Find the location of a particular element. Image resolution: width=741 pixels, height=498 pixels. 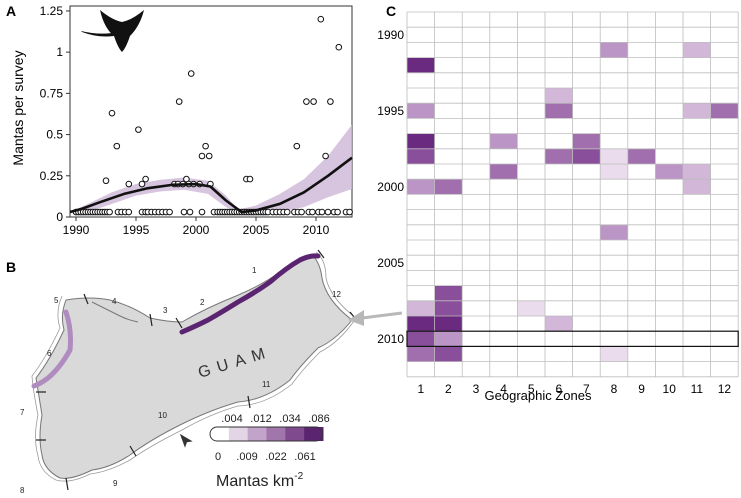

panel-b-label: B is located at coordinates (11, 267).